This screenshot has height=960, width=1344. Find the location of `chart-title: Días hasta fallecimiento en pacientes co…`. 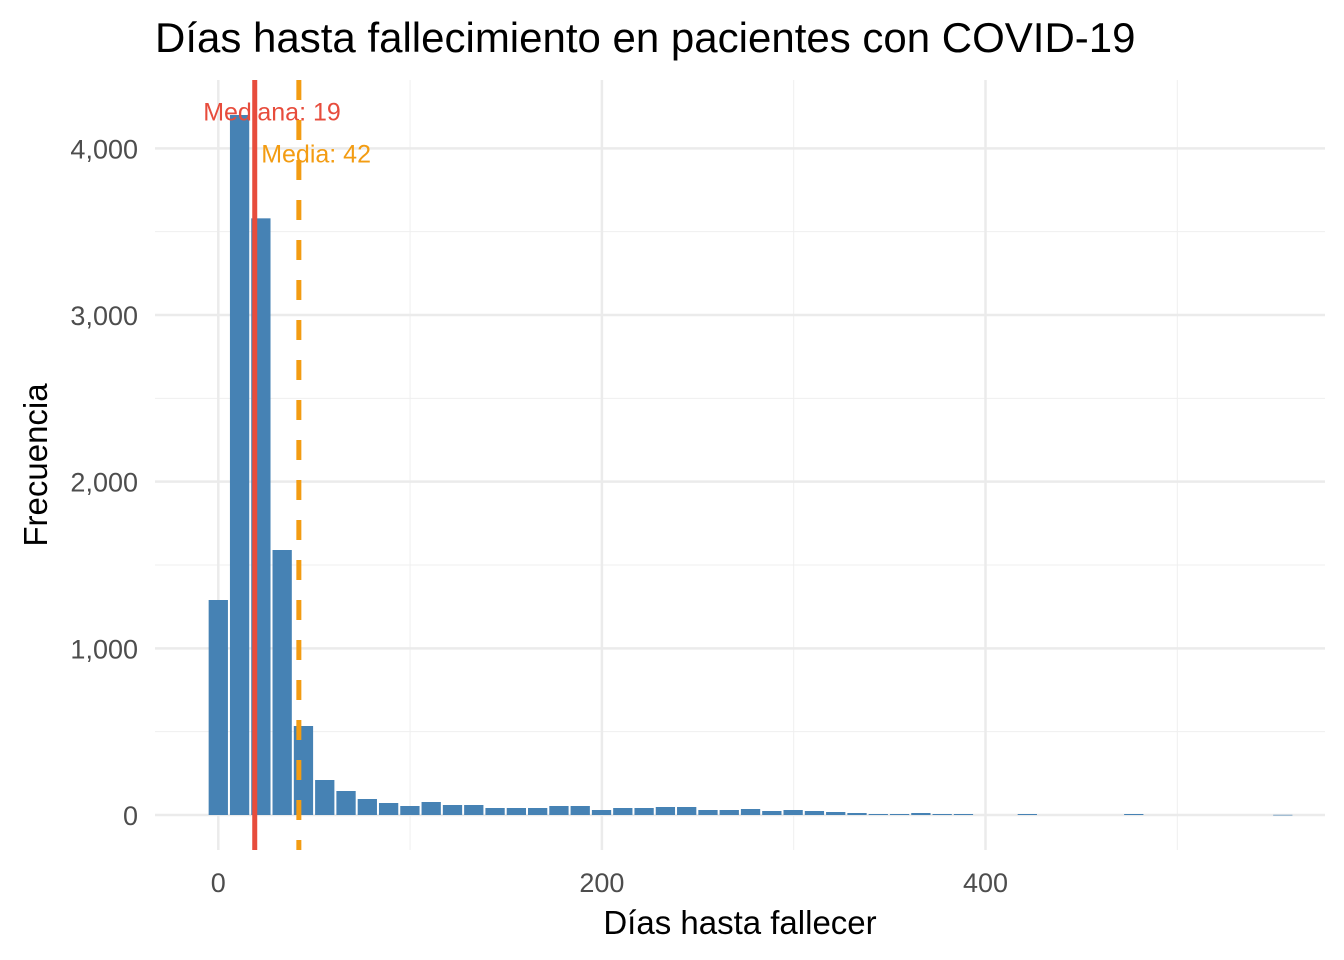

chart-title: Días hasta fallecimiento en pacientes co… is located at coordinates (645, 37).